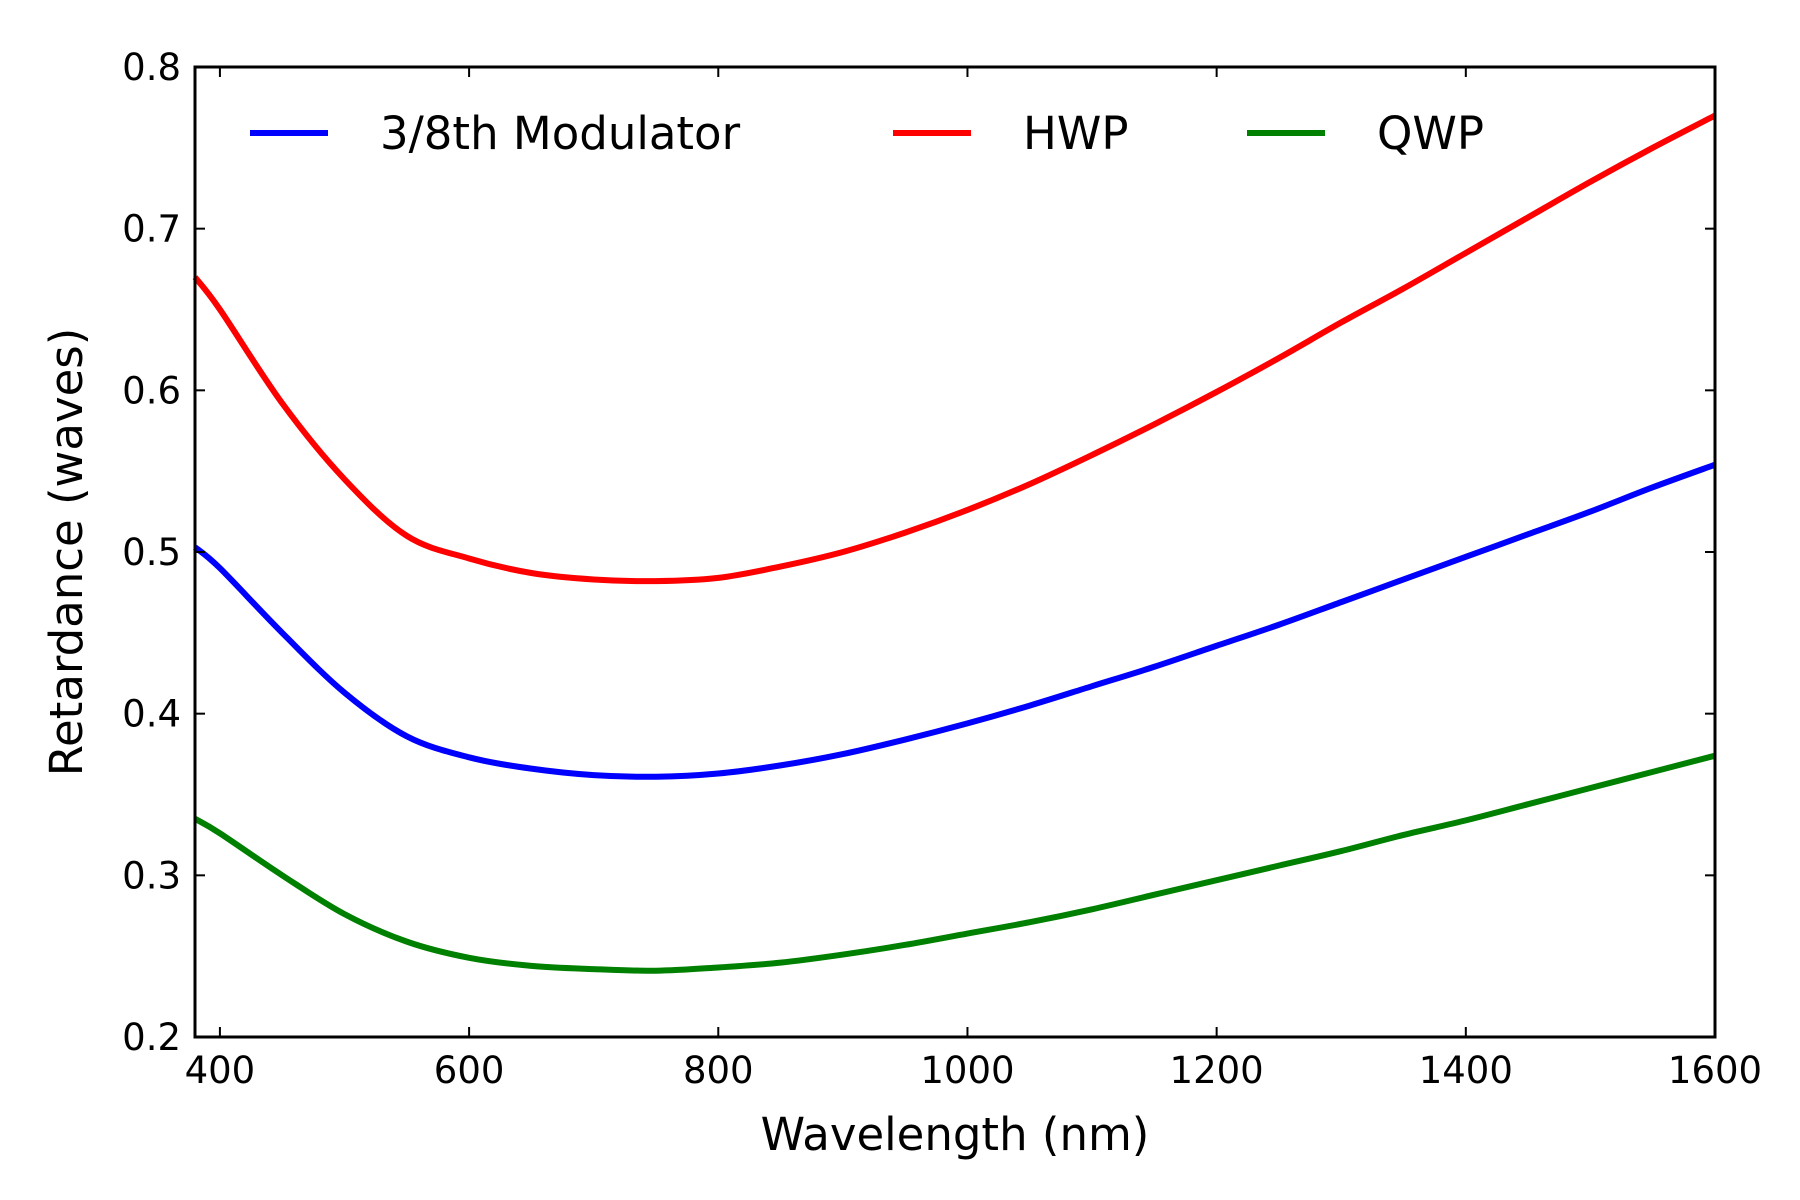 Image resolution: width=1800 pixels, height=1200 pixels. I want to click on legend-label-2: HWP, so click(1075, 133).